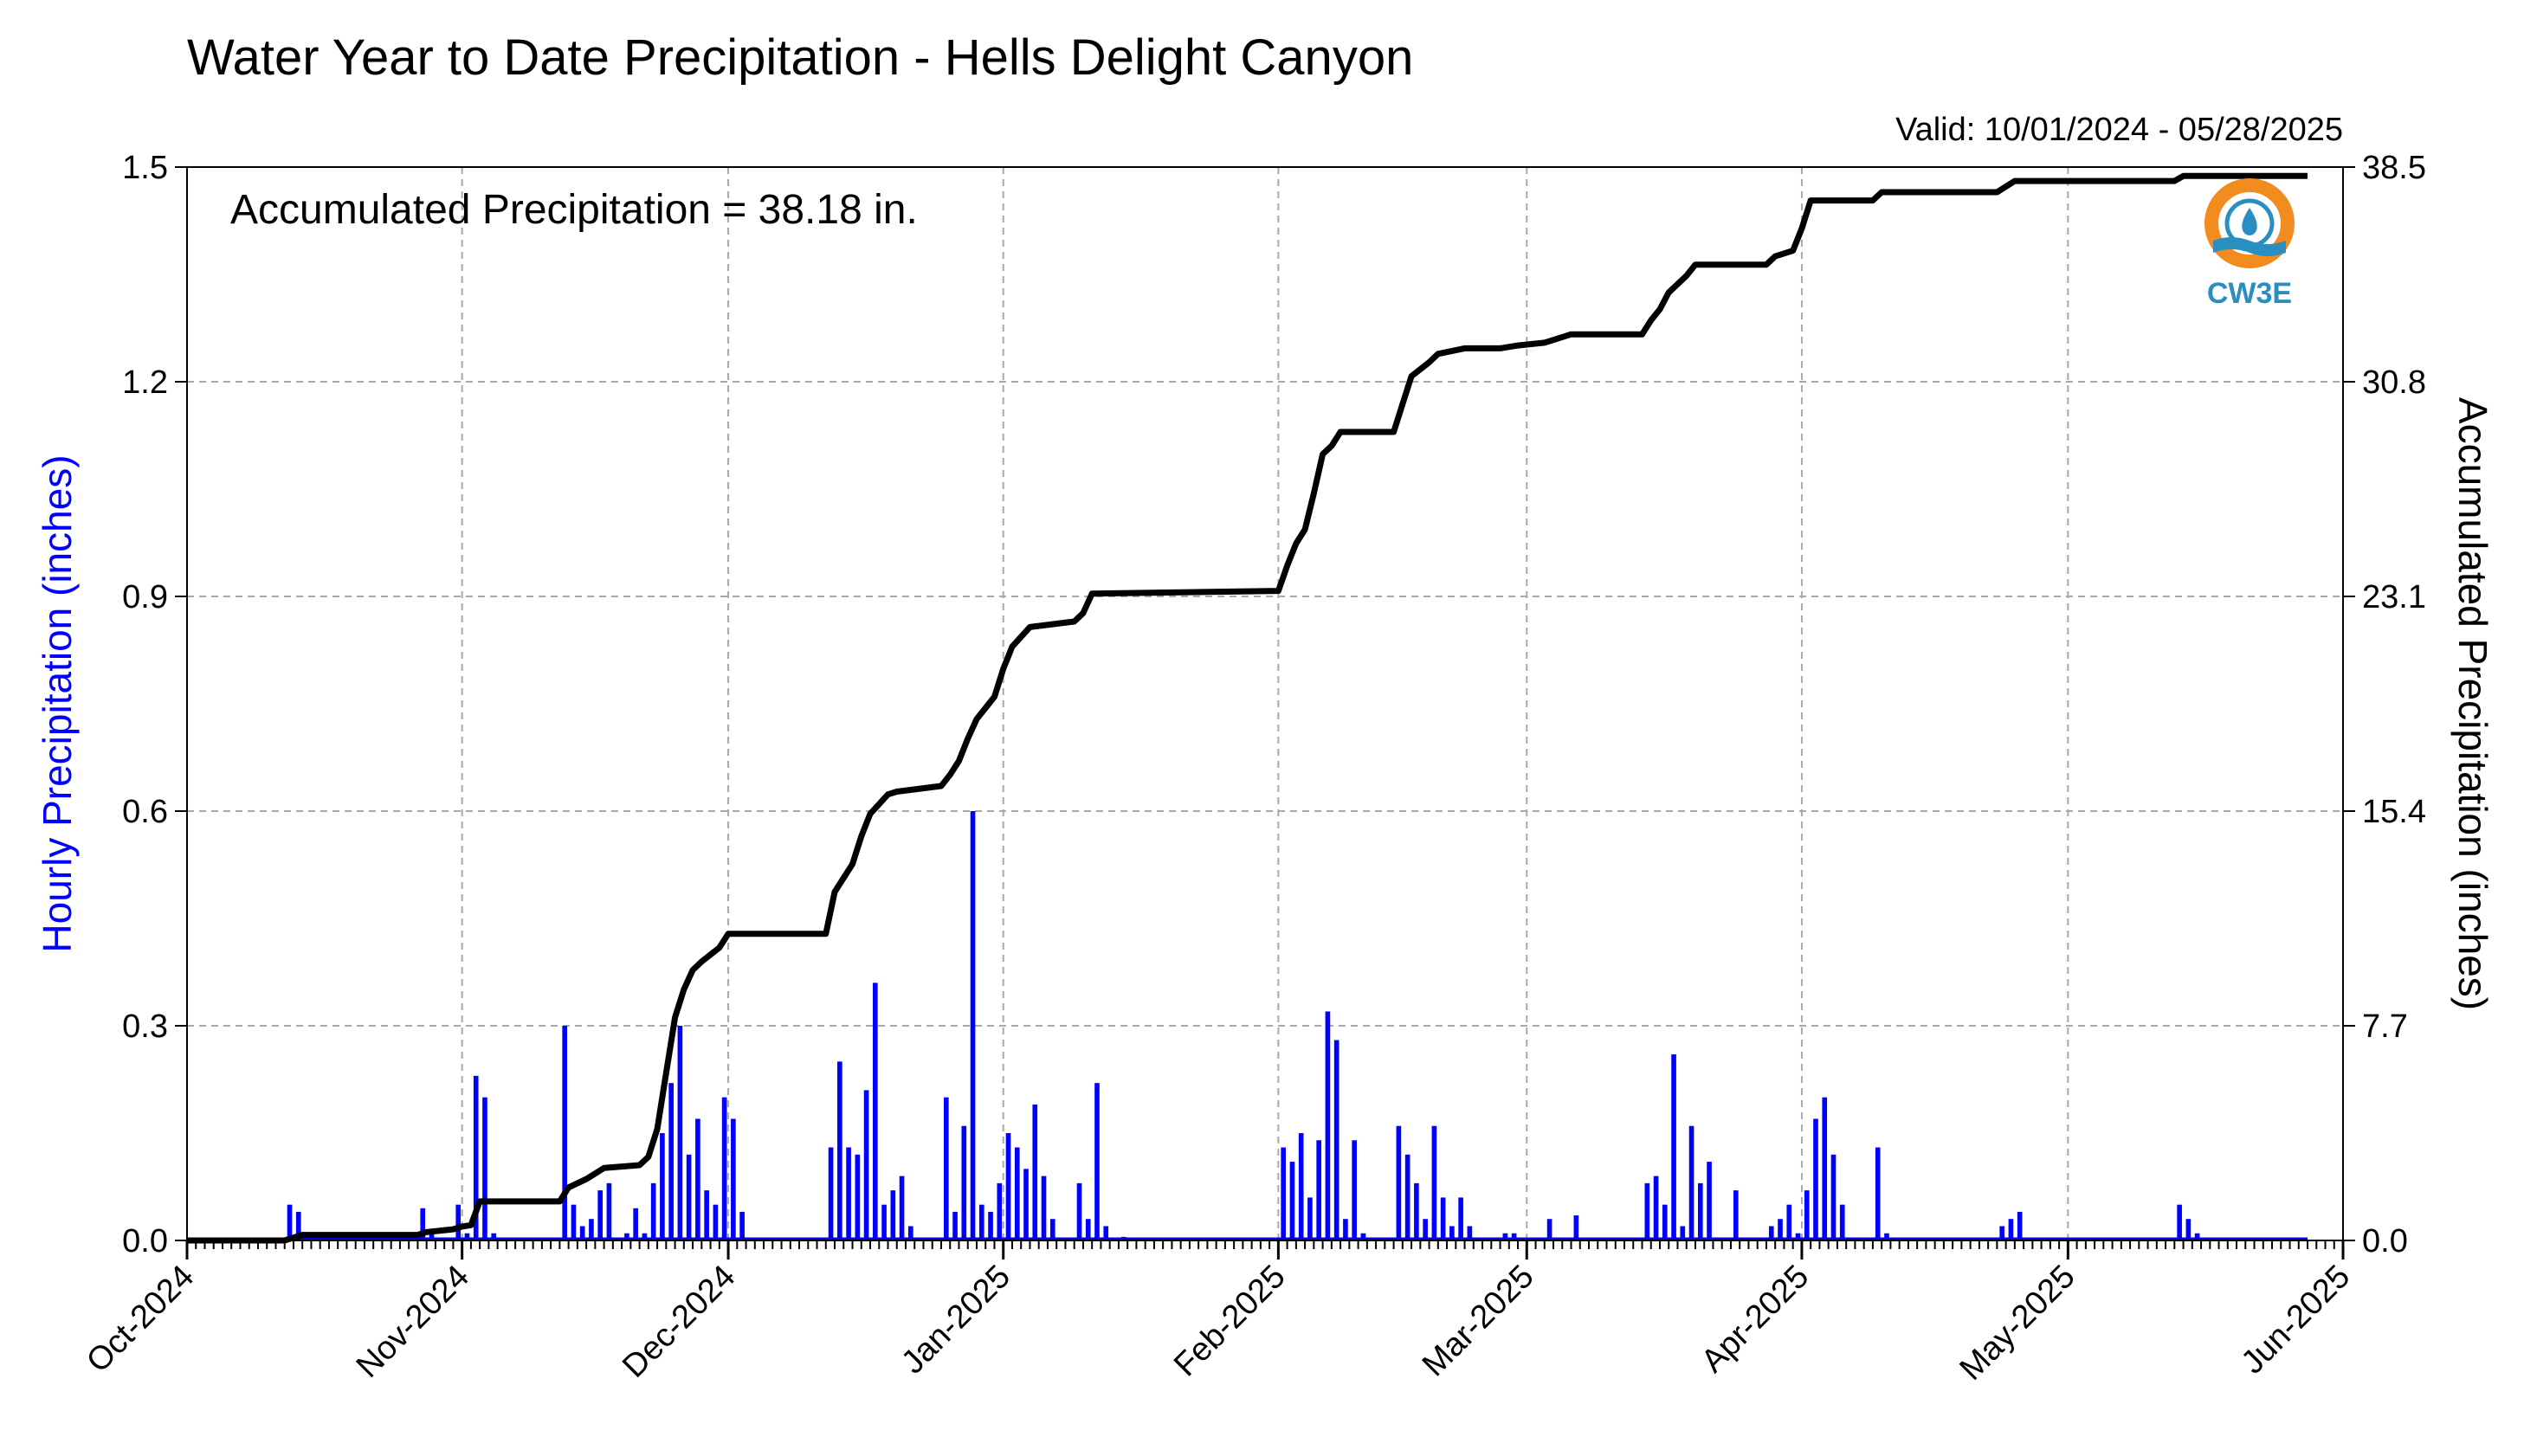 The height and width of the screenshot is (1456, 2524). Describe the element at coordinates (2394, 597) in the screenshot. I see `right-tick-label: 23.1` at that location.